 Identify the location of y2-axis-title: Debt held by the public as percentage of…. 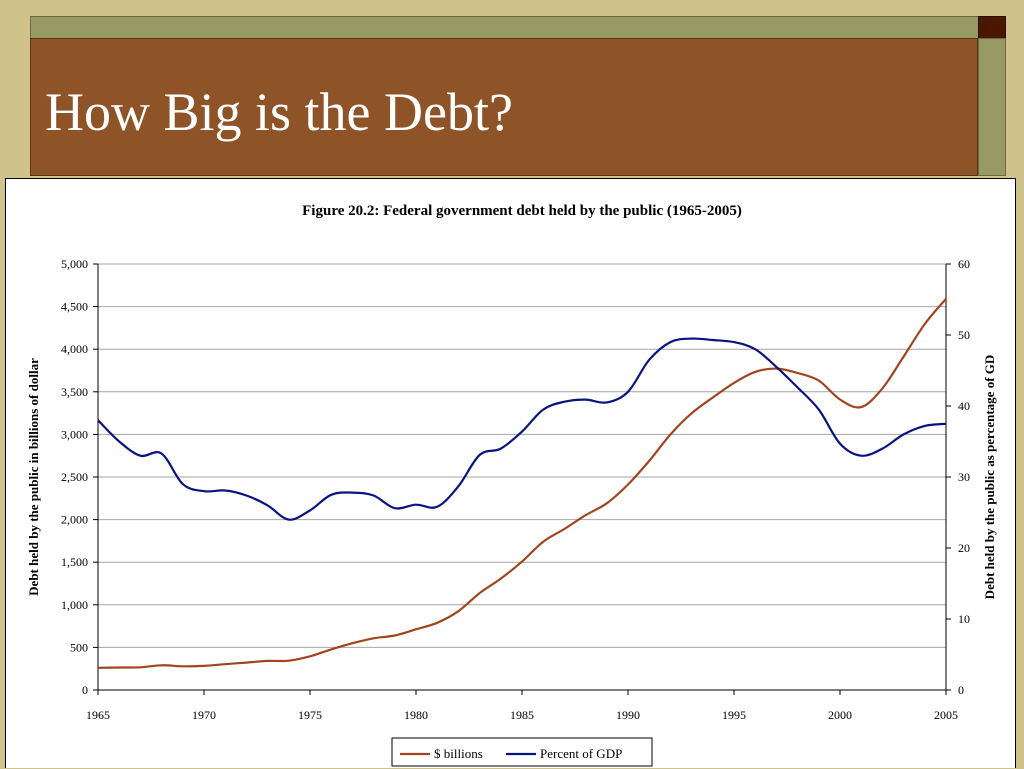
(989, 477).